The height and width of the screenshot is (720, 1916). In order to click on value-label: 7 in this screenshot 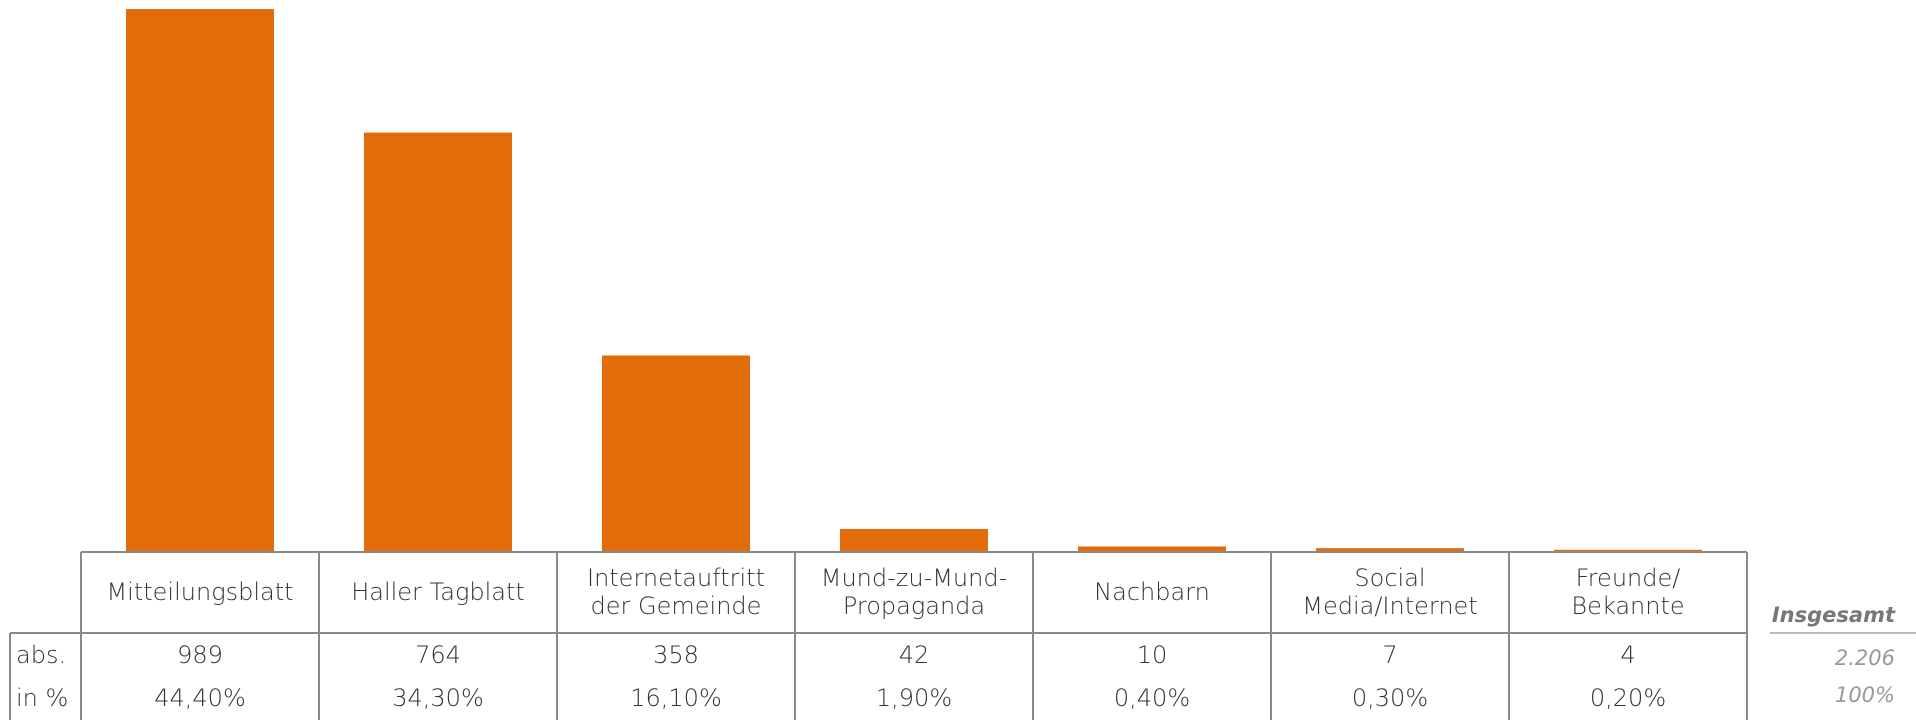, I will do `click(1390, 654)`.